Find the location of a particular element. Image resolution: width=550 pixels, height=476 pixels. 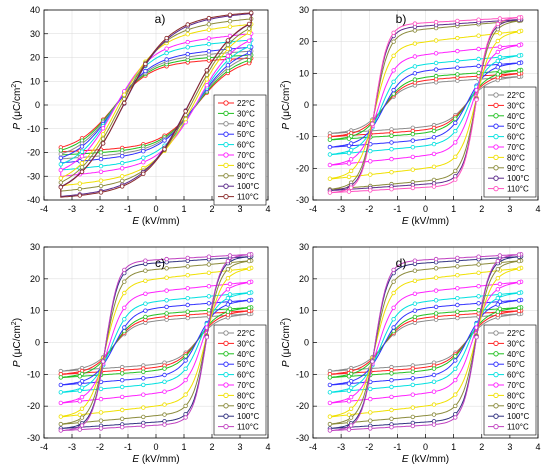

legend-entry: 22°C is located at coordinates (506, 333).